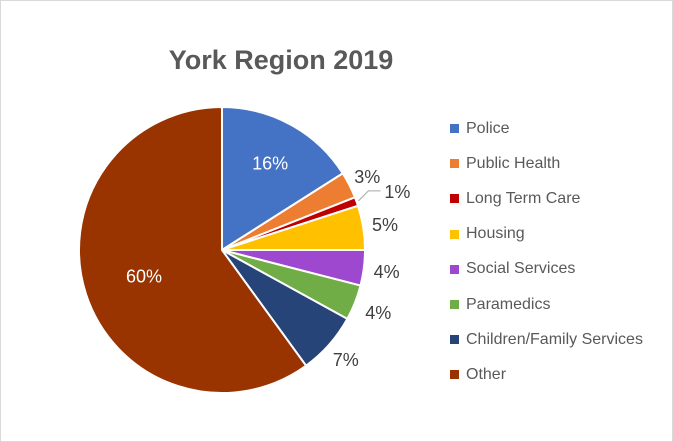  What do you see at coordinates (281, 60) in the screenshot?
I see `chart-title: York Region 2019` at bounding box center [281, 60].